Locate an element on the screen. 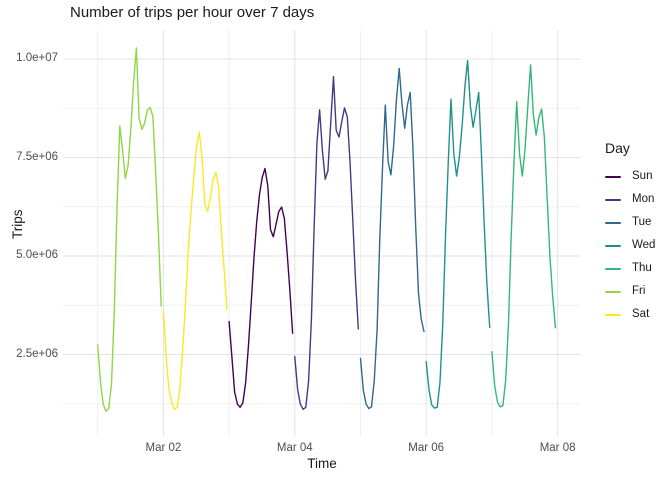  legend-entry-Sun: Sun is located at coordinates (630, 176).